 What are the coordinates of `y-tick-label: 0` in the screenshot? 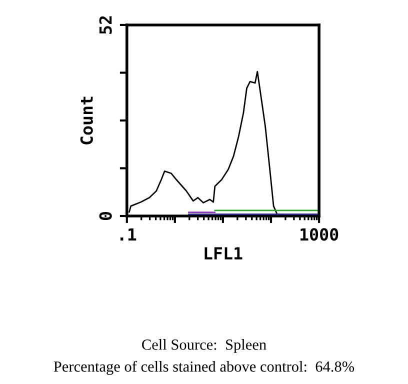 It's located at (105, 216).